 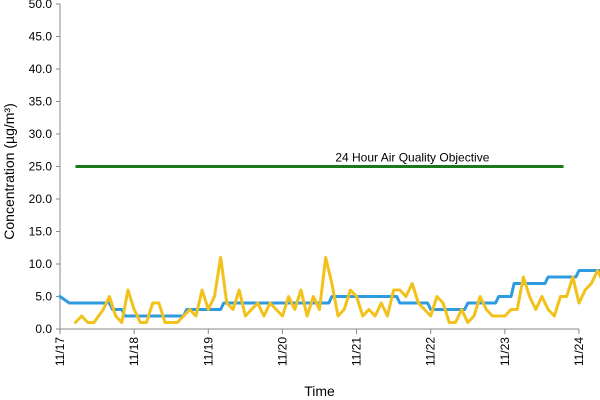 I want to click on annotation-layer: 24 Hour Air Quality Objective, so click(x=412, y=158).